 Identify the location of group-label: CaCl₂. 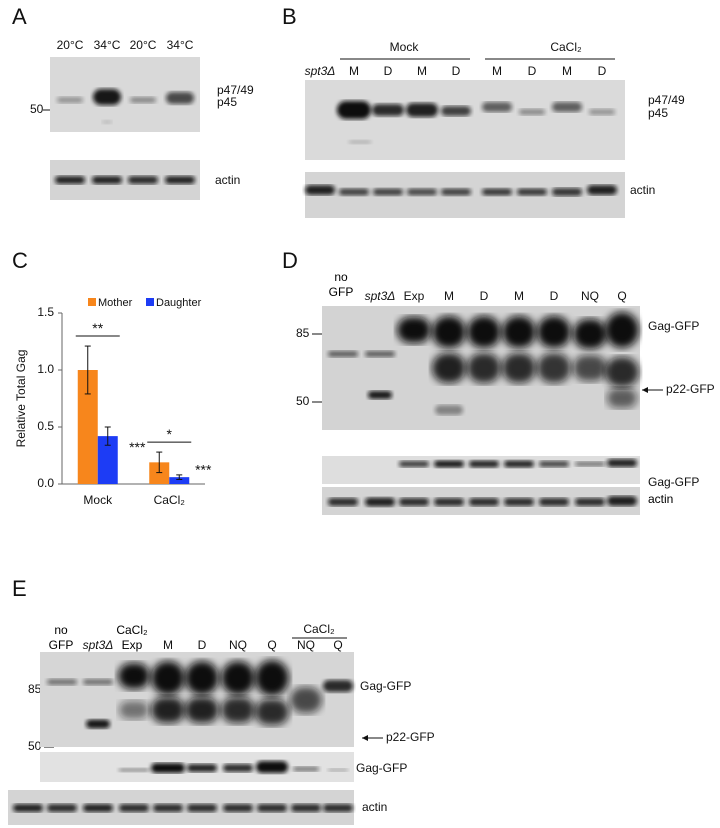
(319, 629).